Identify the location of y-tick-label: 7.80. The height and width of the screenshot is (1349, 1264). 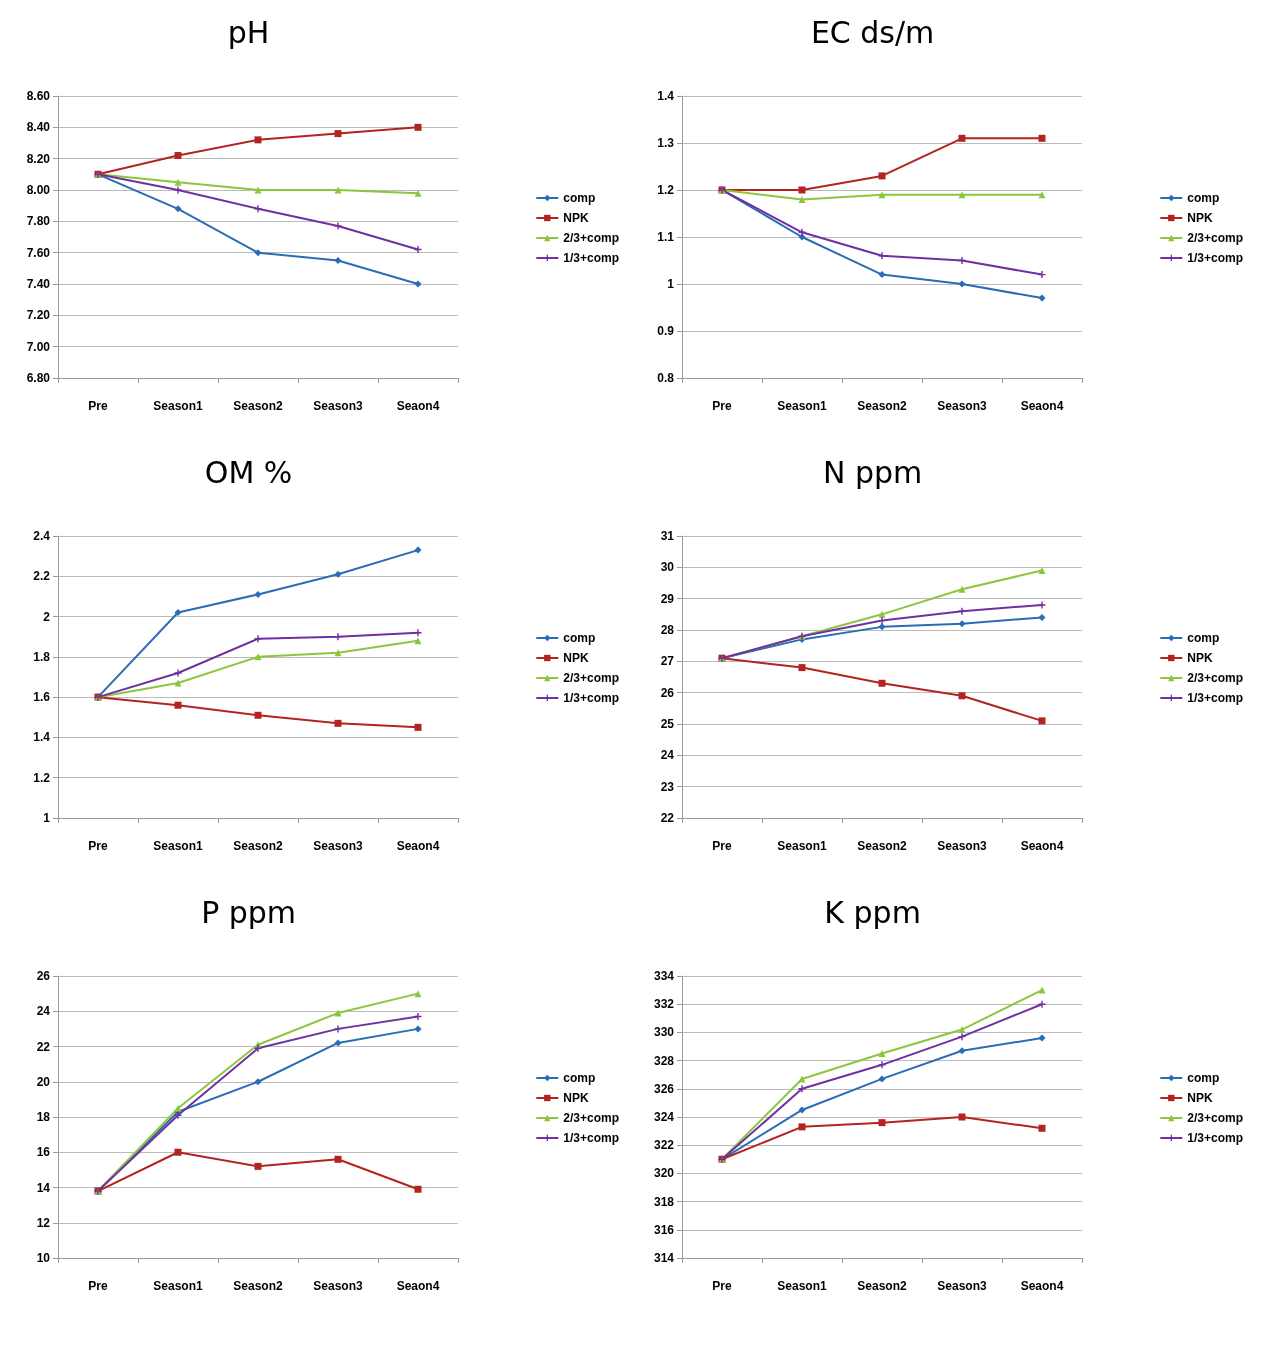
(38, 221).